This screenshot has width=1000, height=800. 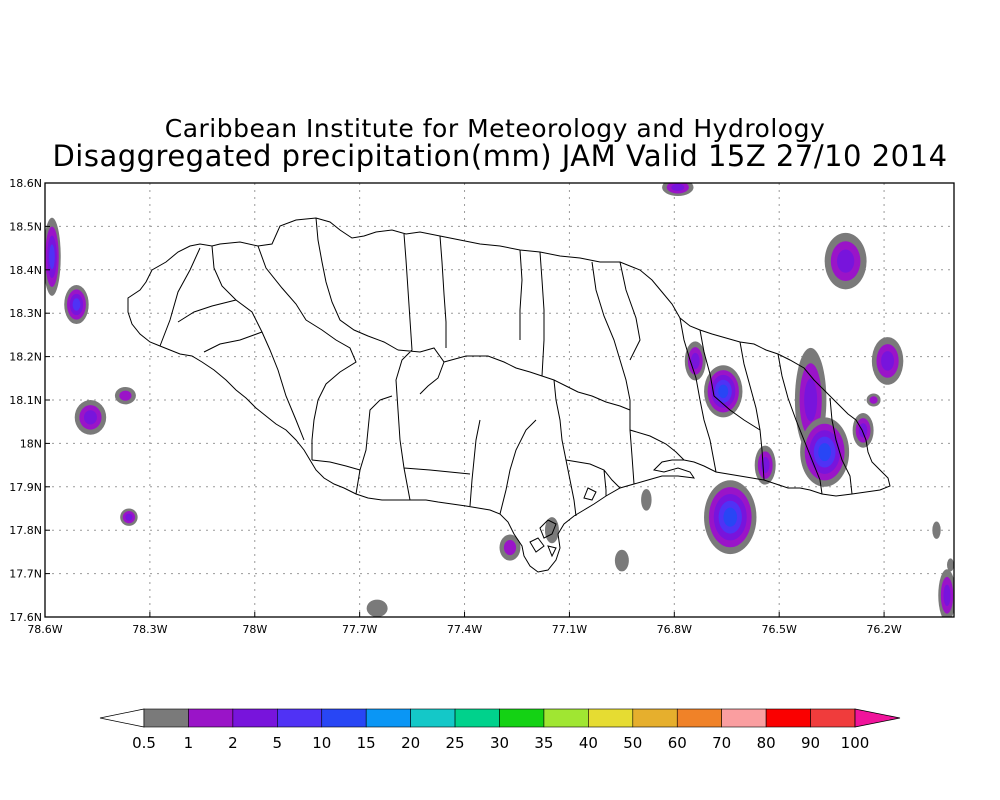 I want to click on colorbar-label: 0.5, so click(x=144, y=743).